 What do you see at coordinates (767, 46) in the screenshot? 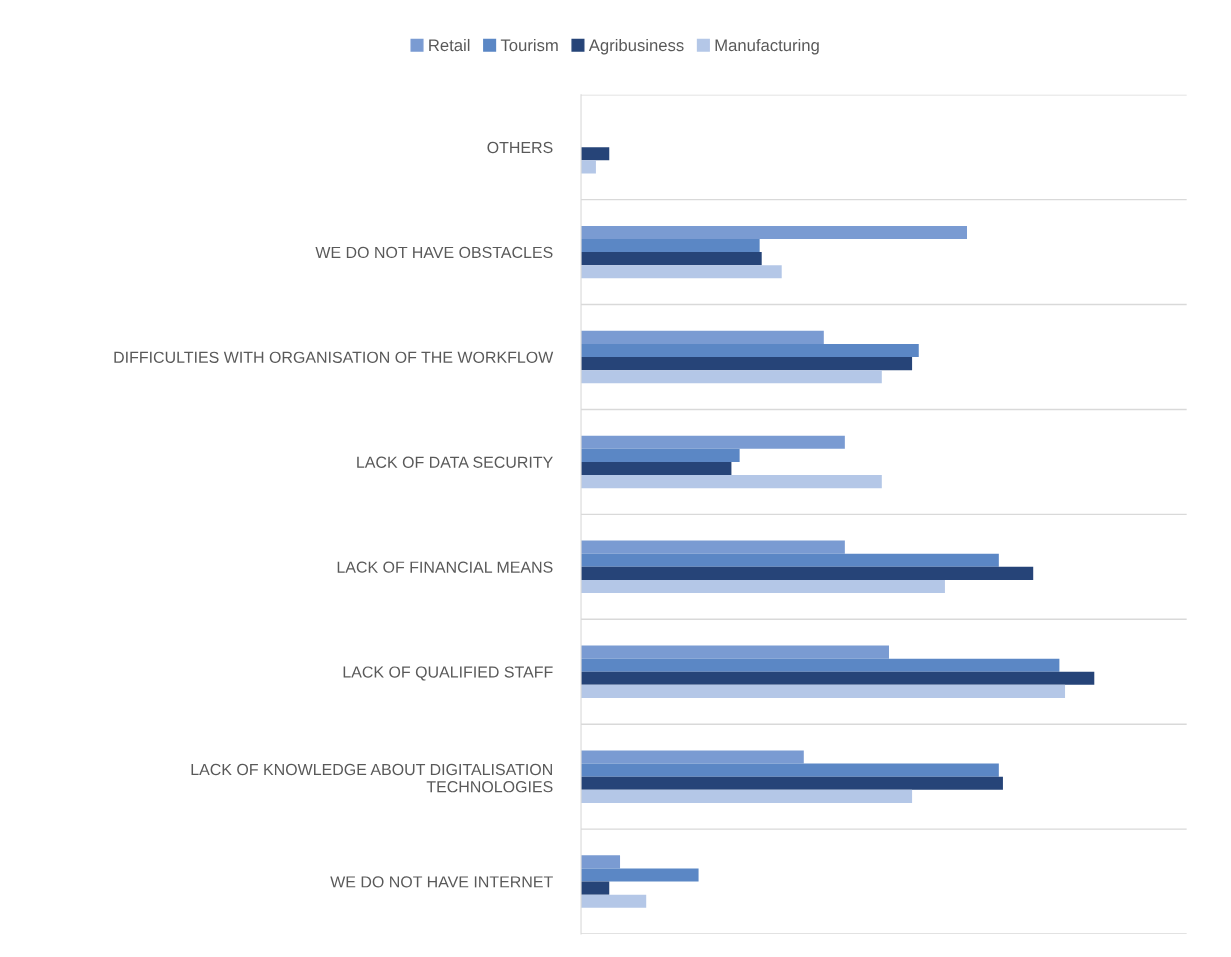
I see `legend-label: Manufacturing` at bounding box center [767, 46].